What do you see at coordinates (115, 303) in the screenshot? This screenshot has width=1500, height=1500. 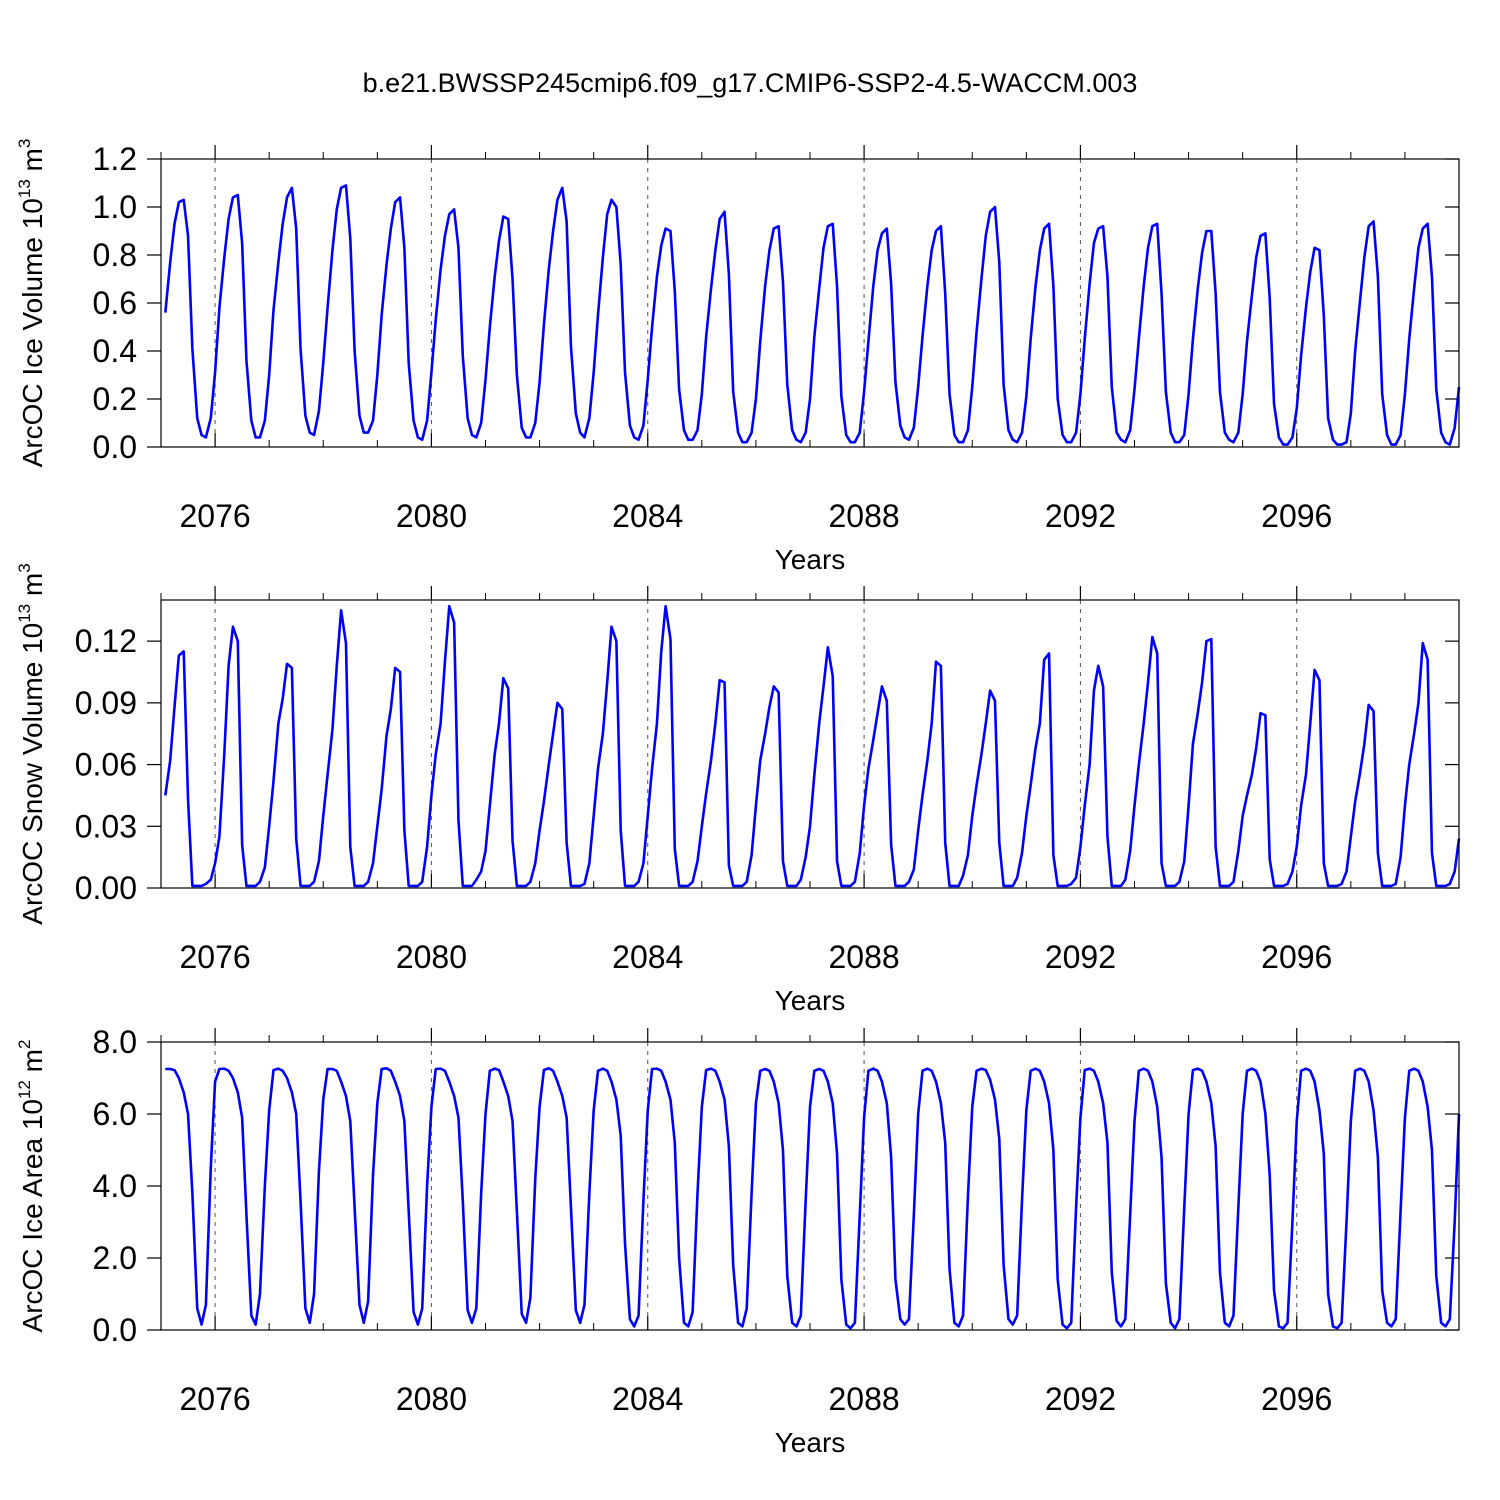 I see `y-tick-label: 0.6` at bounding box center [115, 303].